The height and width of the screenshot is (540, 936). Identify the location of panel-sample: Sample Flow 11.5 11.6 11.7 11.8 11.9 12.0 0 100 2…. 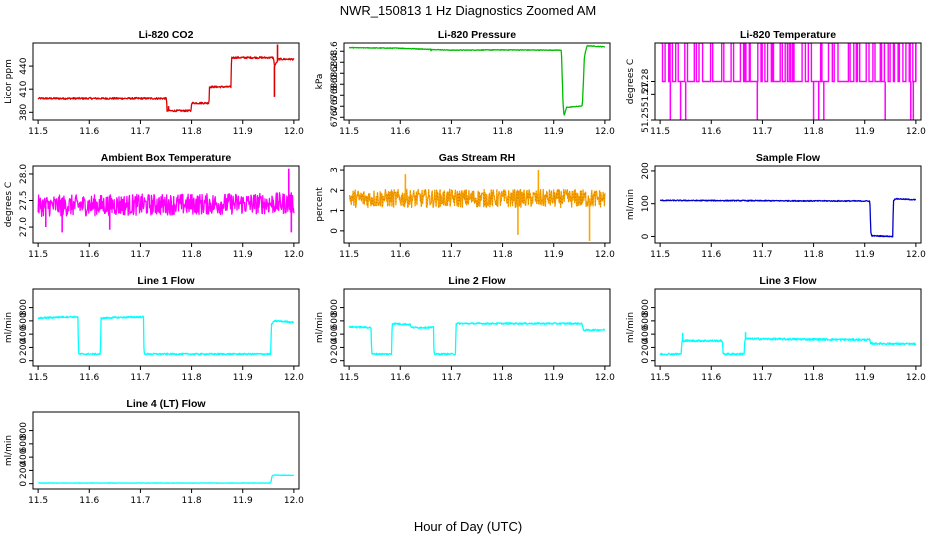
(776, 206).